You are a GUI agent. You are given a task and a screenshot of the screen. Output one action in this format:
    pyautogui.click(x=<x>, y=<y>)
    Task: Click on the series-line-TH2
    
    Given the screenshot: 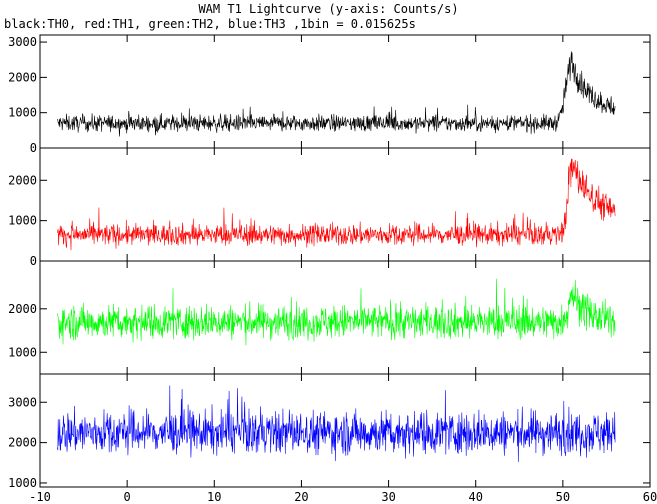 What is the action you would take?
    pyautogui.click(x=336, y=312)
    